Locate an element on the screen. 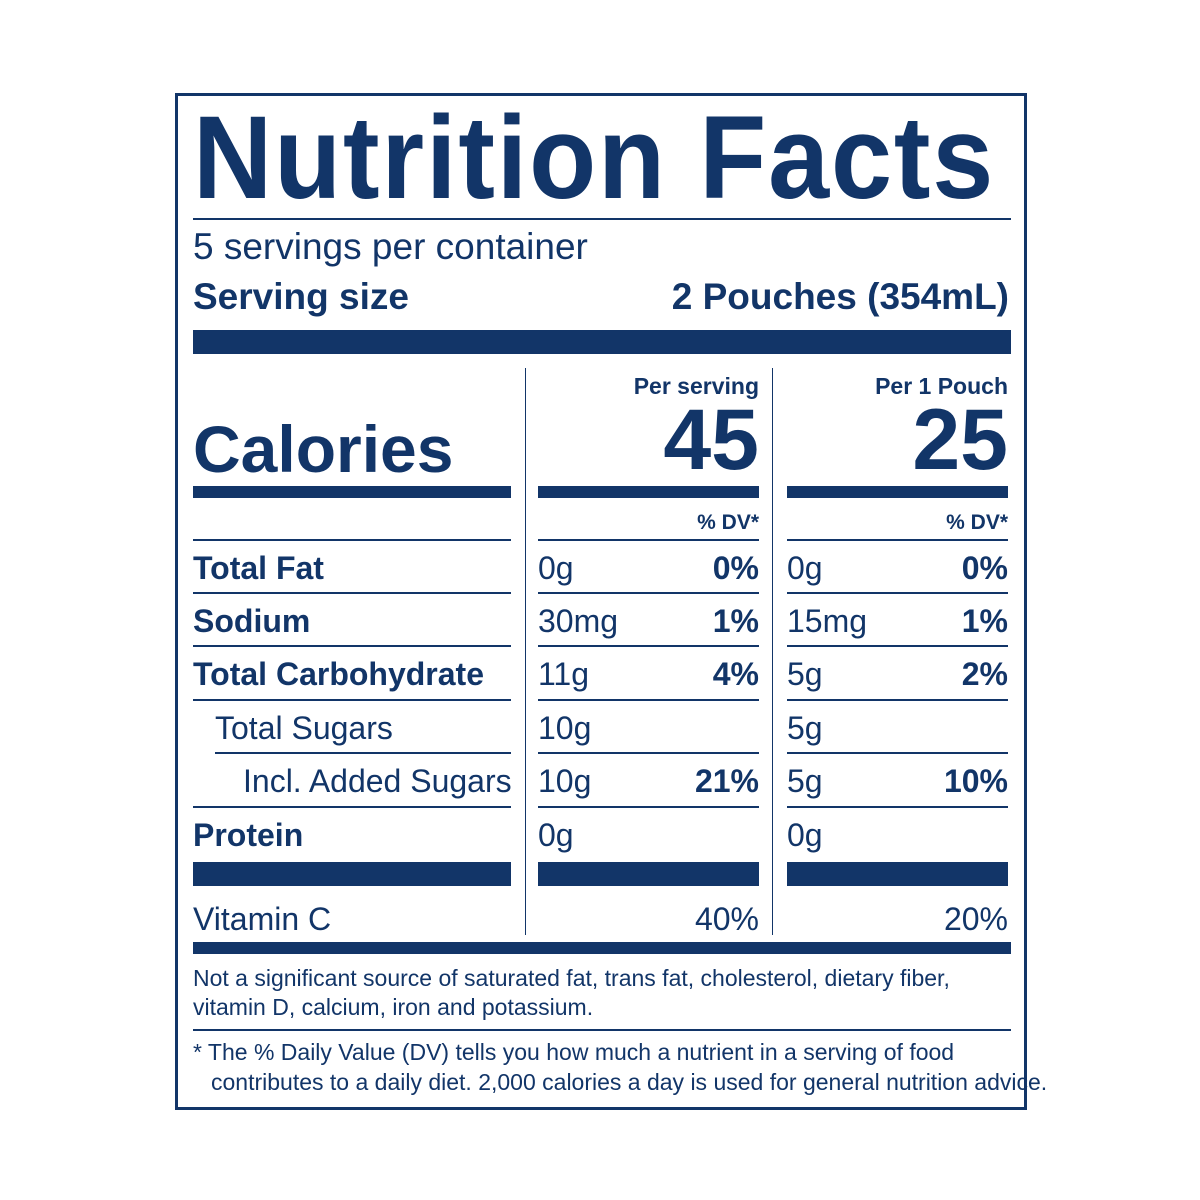  dv-per-serving: 4% is located at coordinates (735, 674).